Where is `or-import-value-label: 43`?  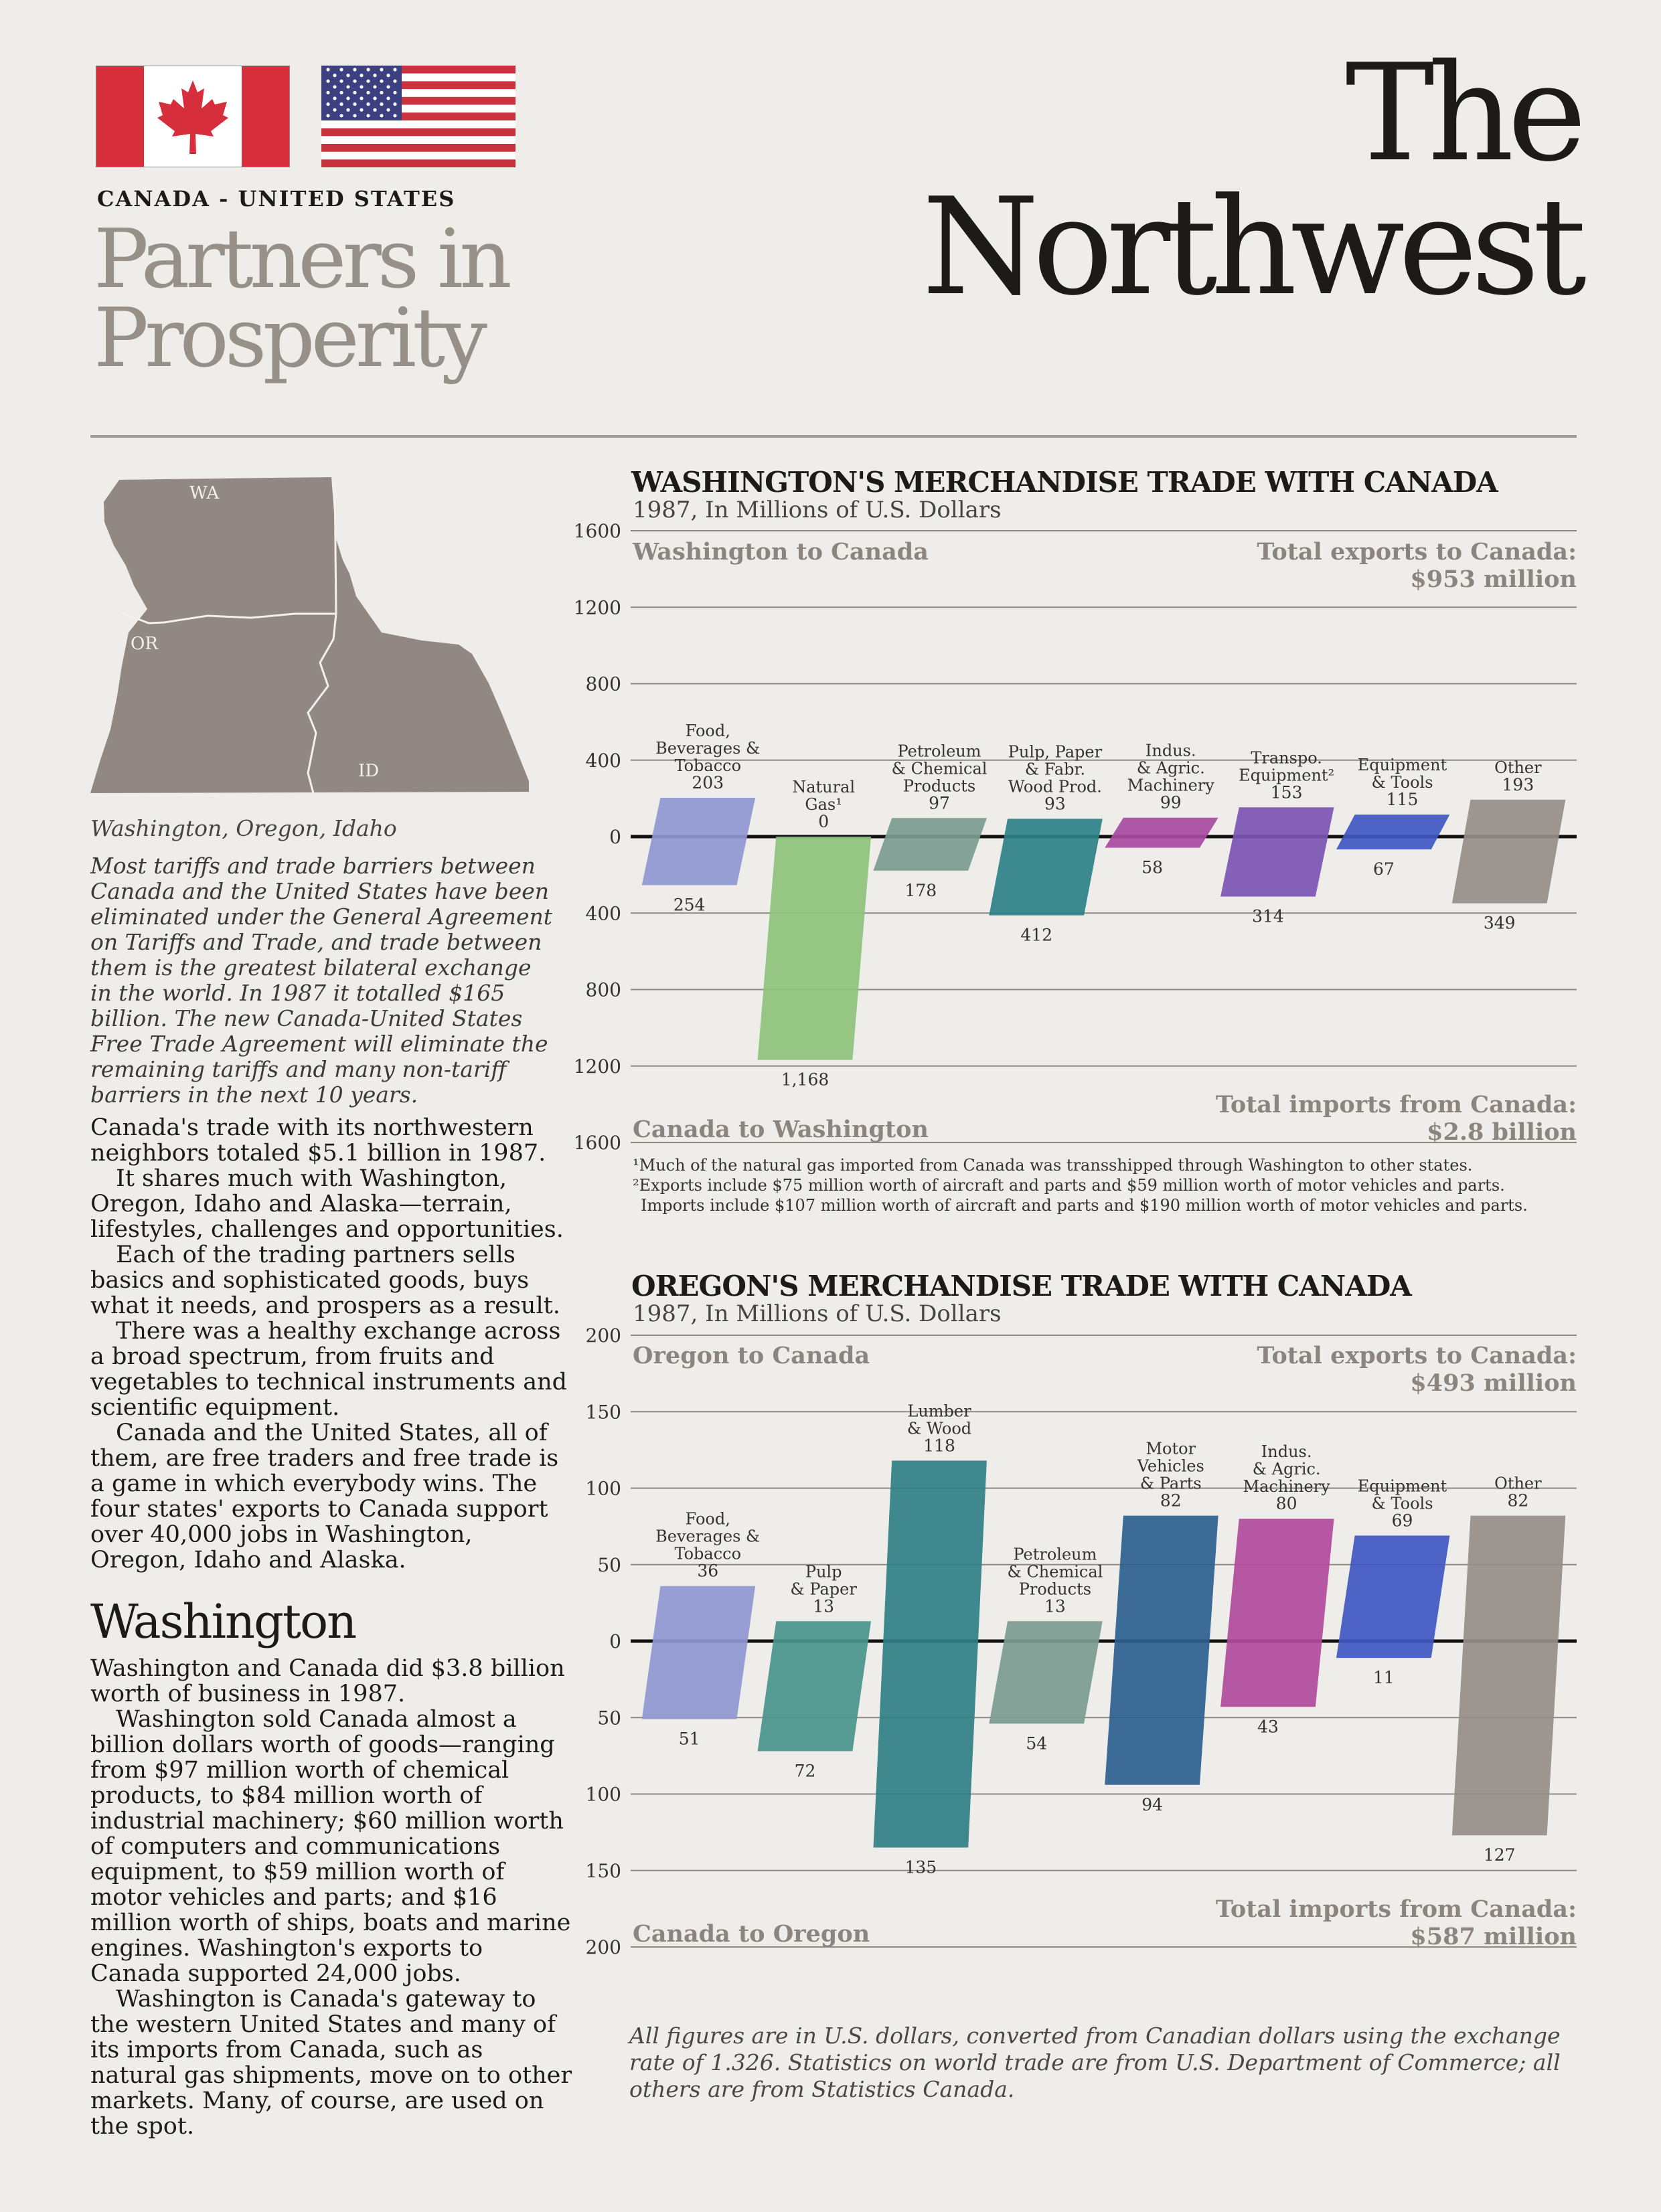
or-import-value-label: 43 is located at coordinates (1268, 1726).